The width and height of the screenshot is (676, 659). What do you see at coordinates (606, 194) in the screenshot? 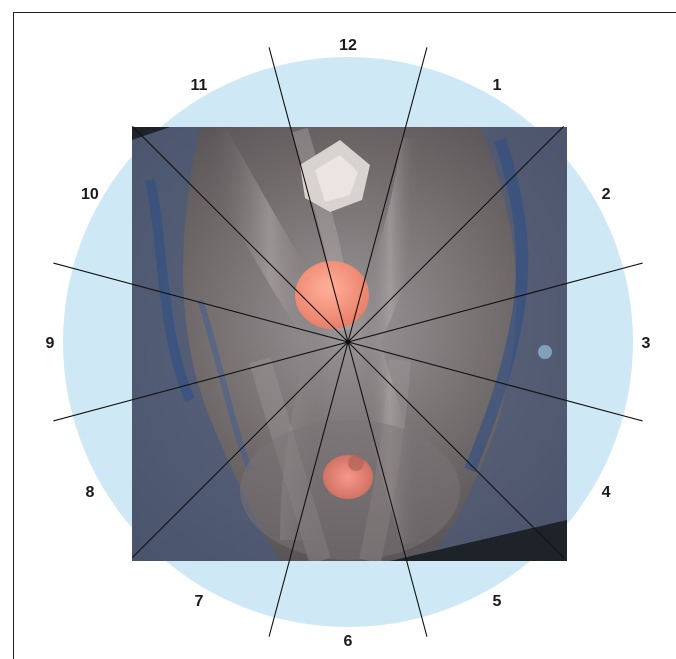
I see `clock-label-2: 2` at bounding box center [606, 194].